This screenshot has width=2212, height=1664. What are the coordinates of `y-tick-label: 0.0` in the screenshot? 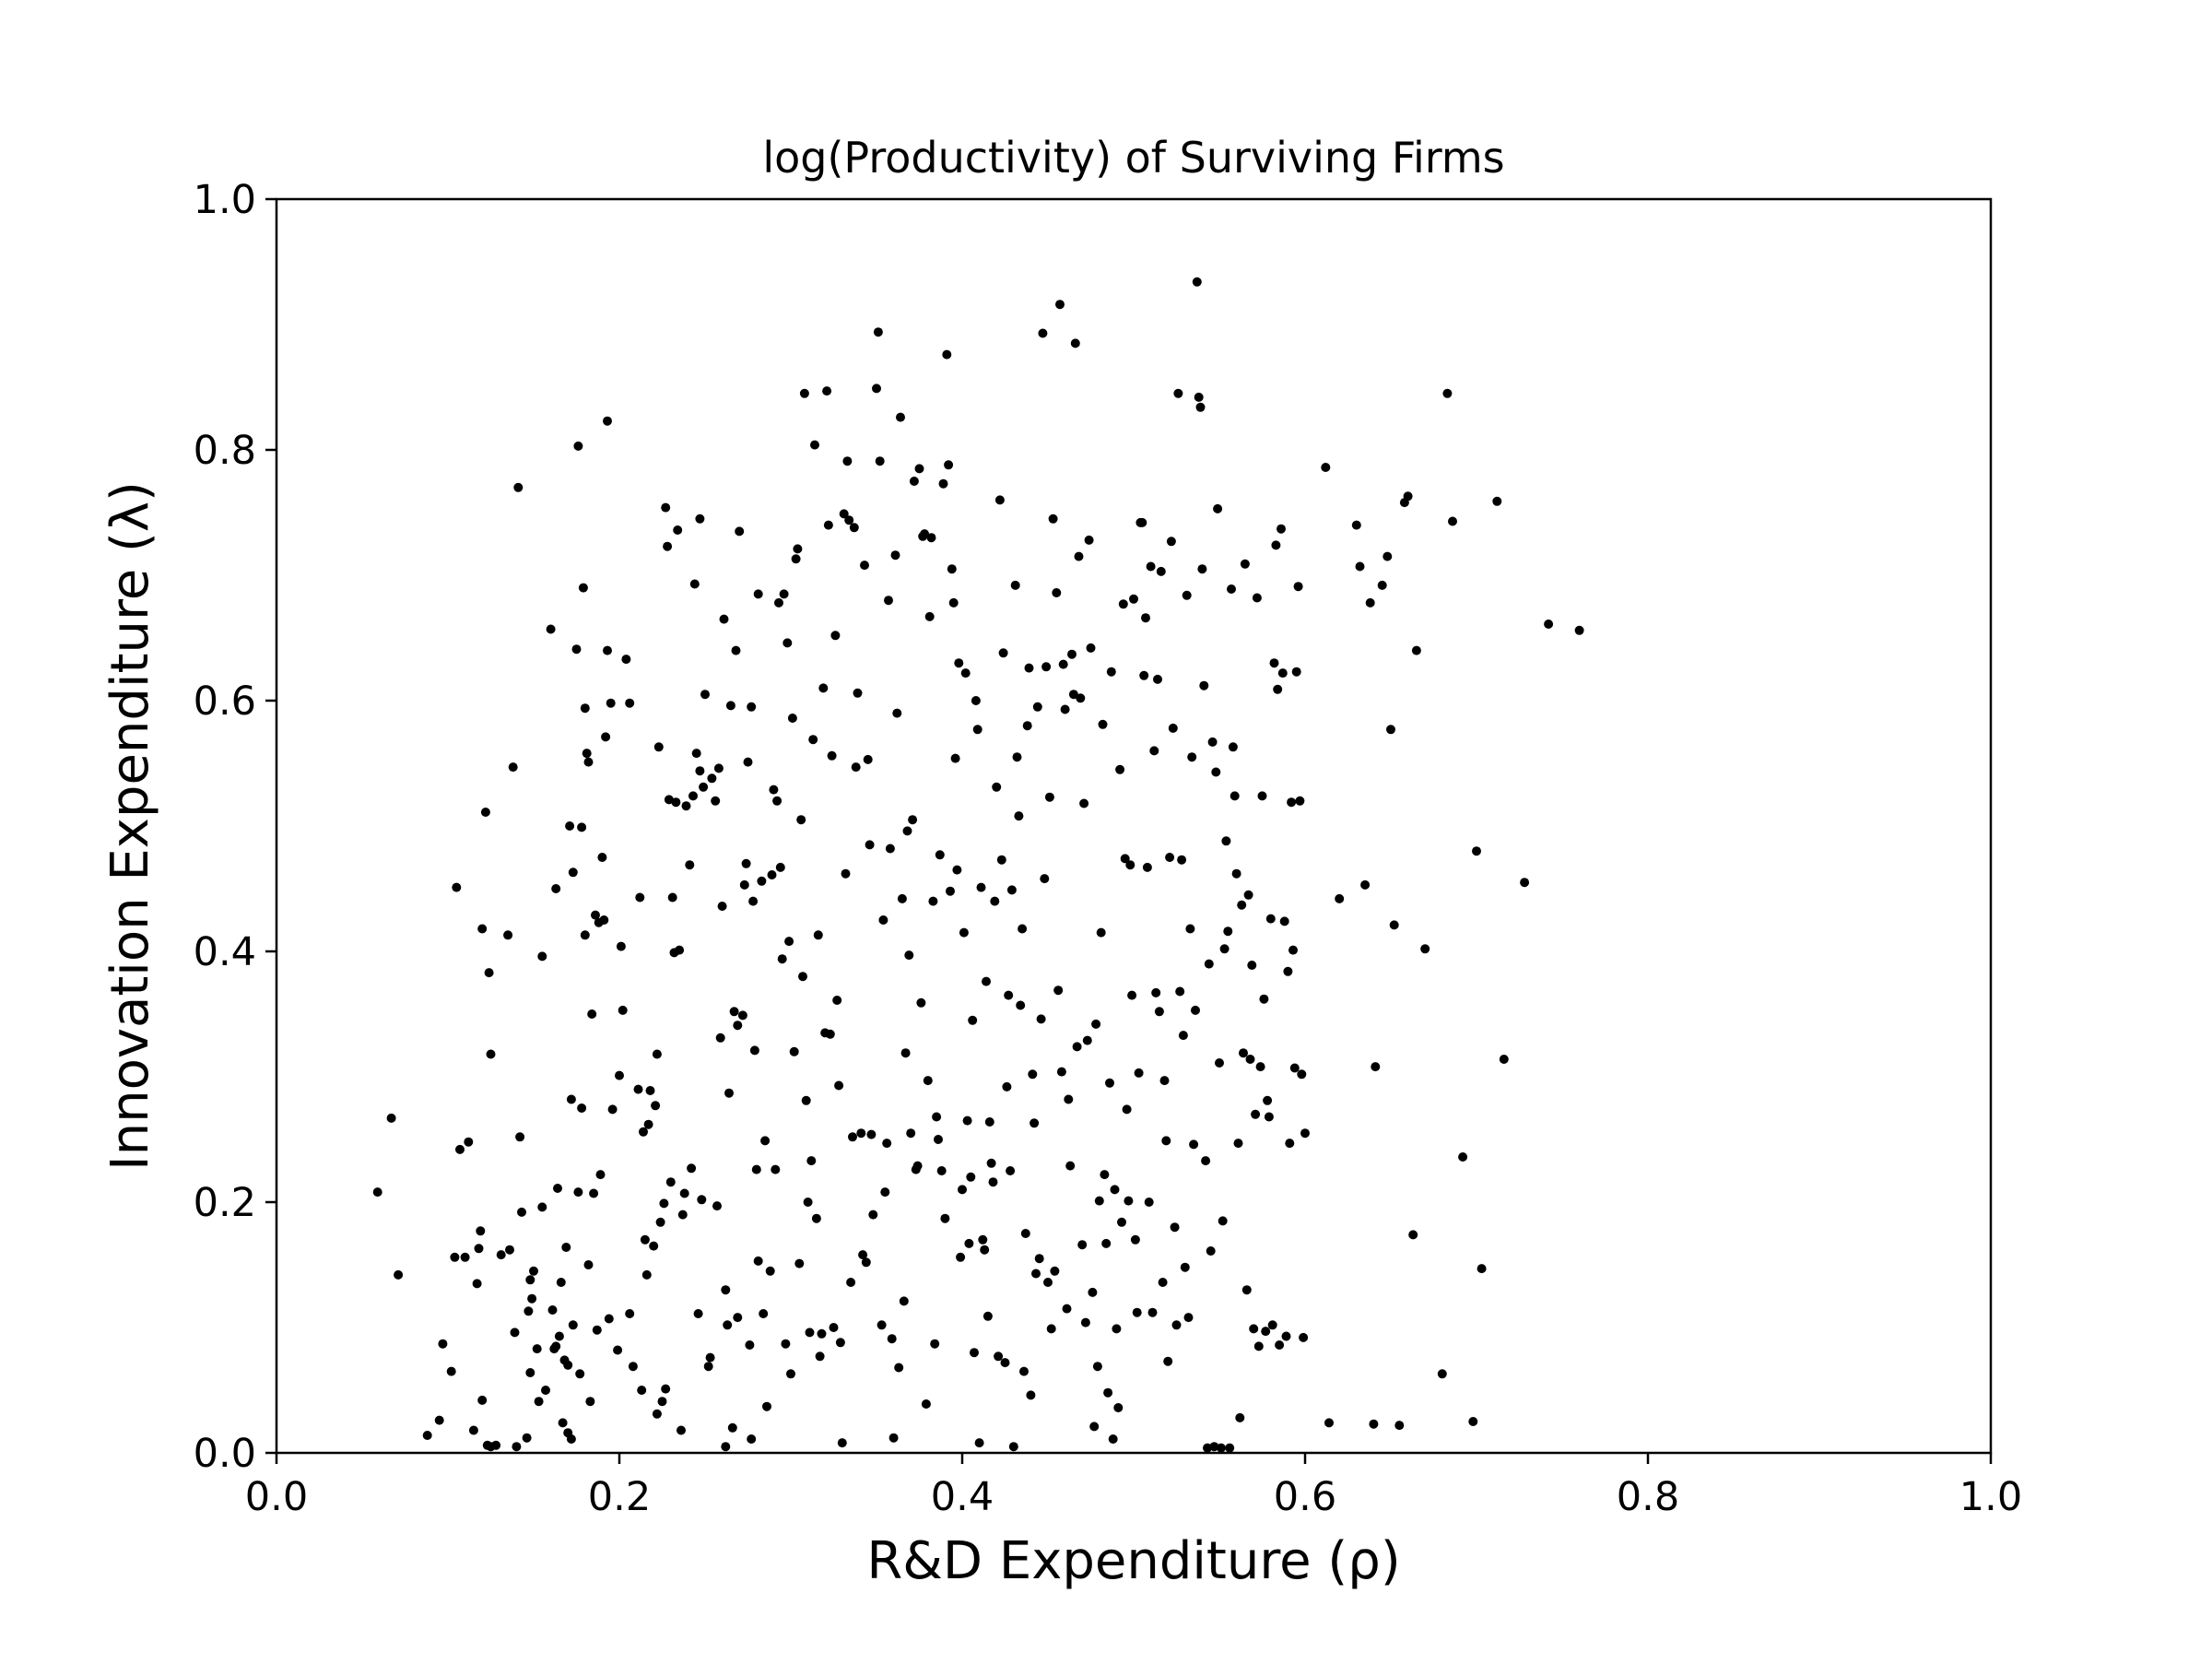 It's located at (225, 1454).